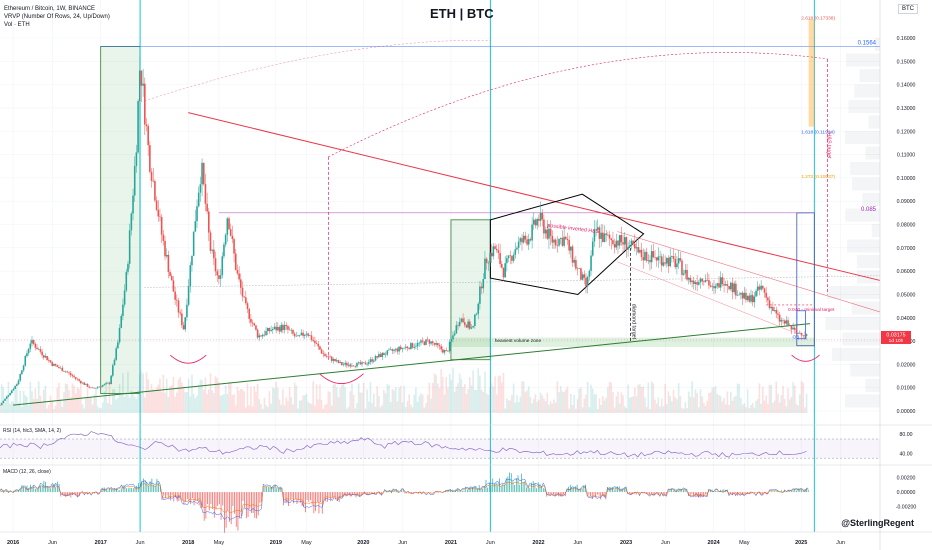 This screenshot has width=932, height=550. I want to click on currency-label: BTC, so click(908, 9).